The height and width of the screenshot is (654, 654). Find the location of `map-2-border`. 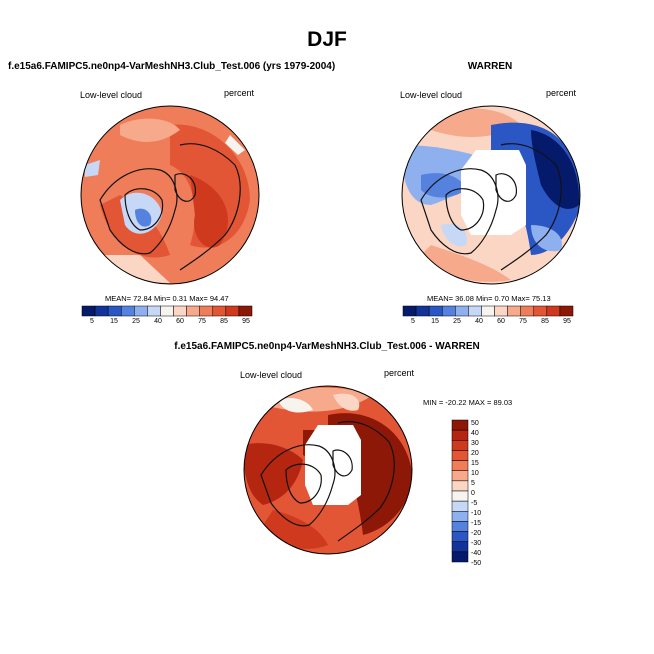

map-2-border is located at coordinates (491, 195).